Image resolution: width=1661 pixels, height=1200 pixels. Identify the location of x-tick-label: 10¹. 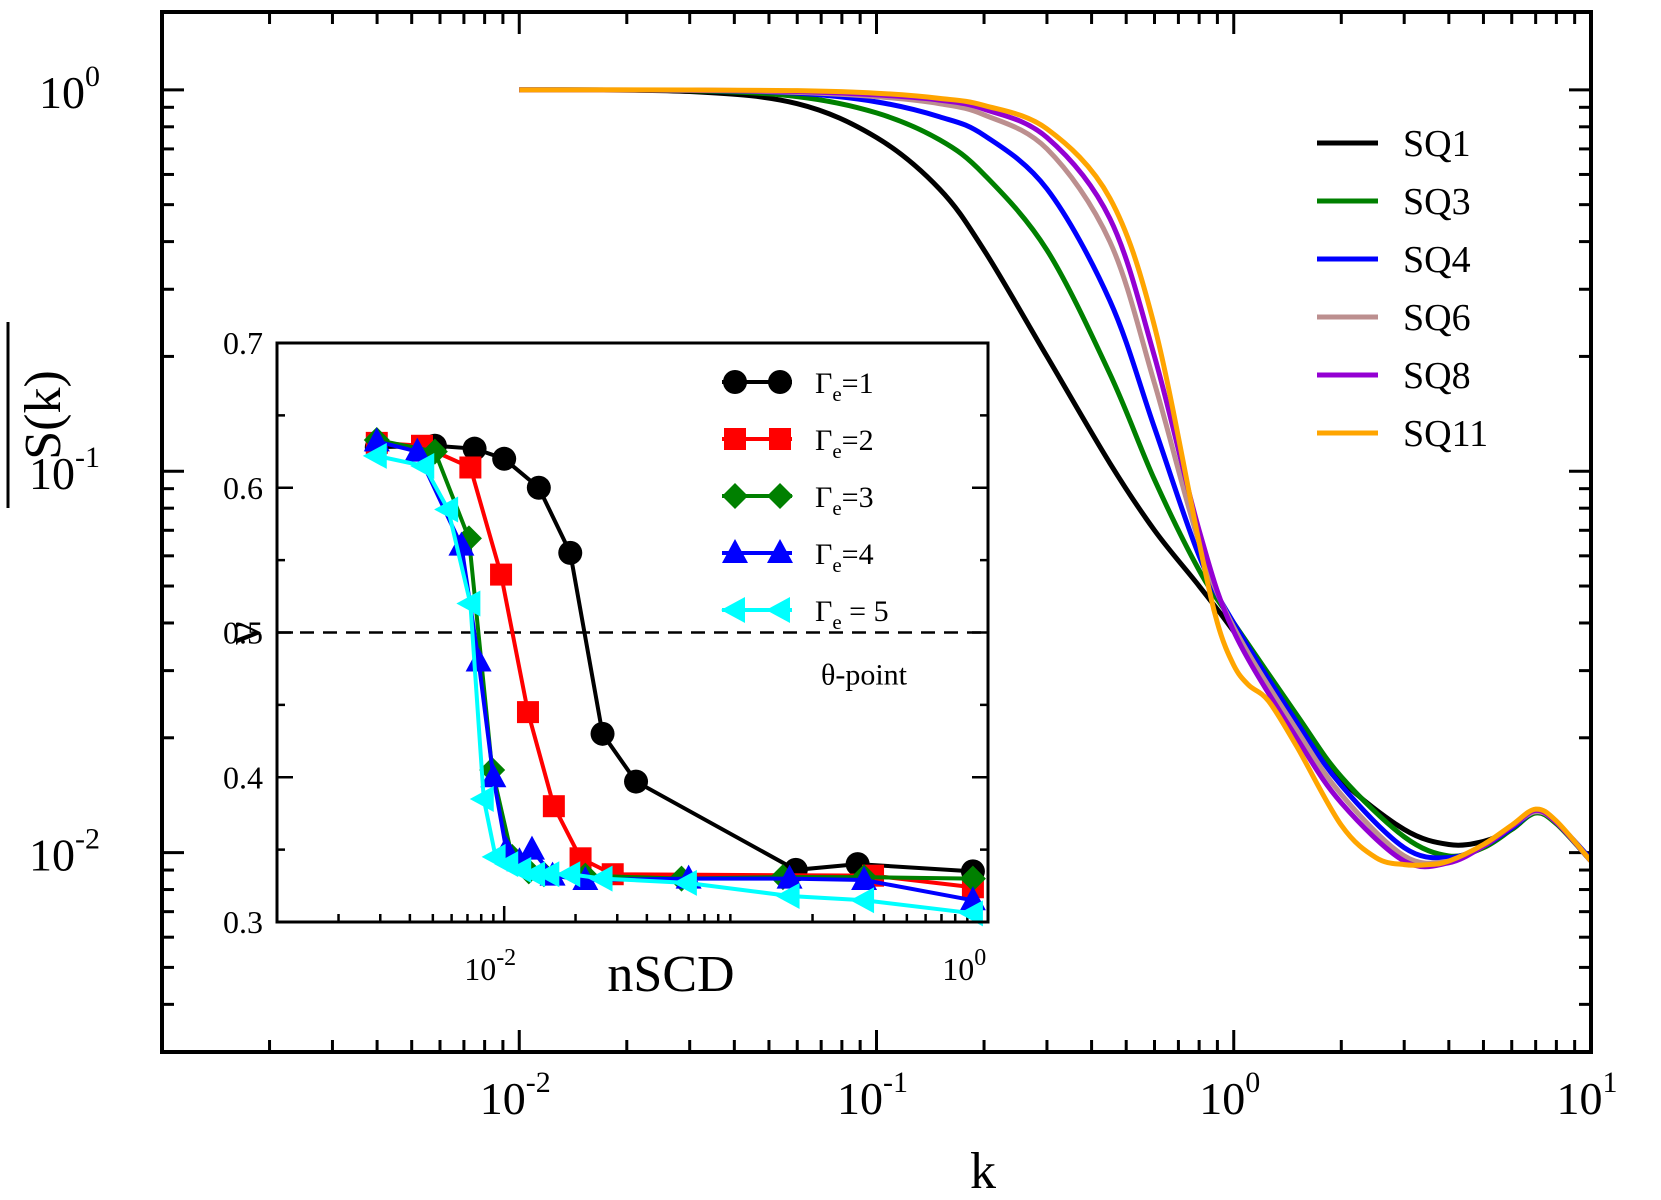
(1587, 1095).